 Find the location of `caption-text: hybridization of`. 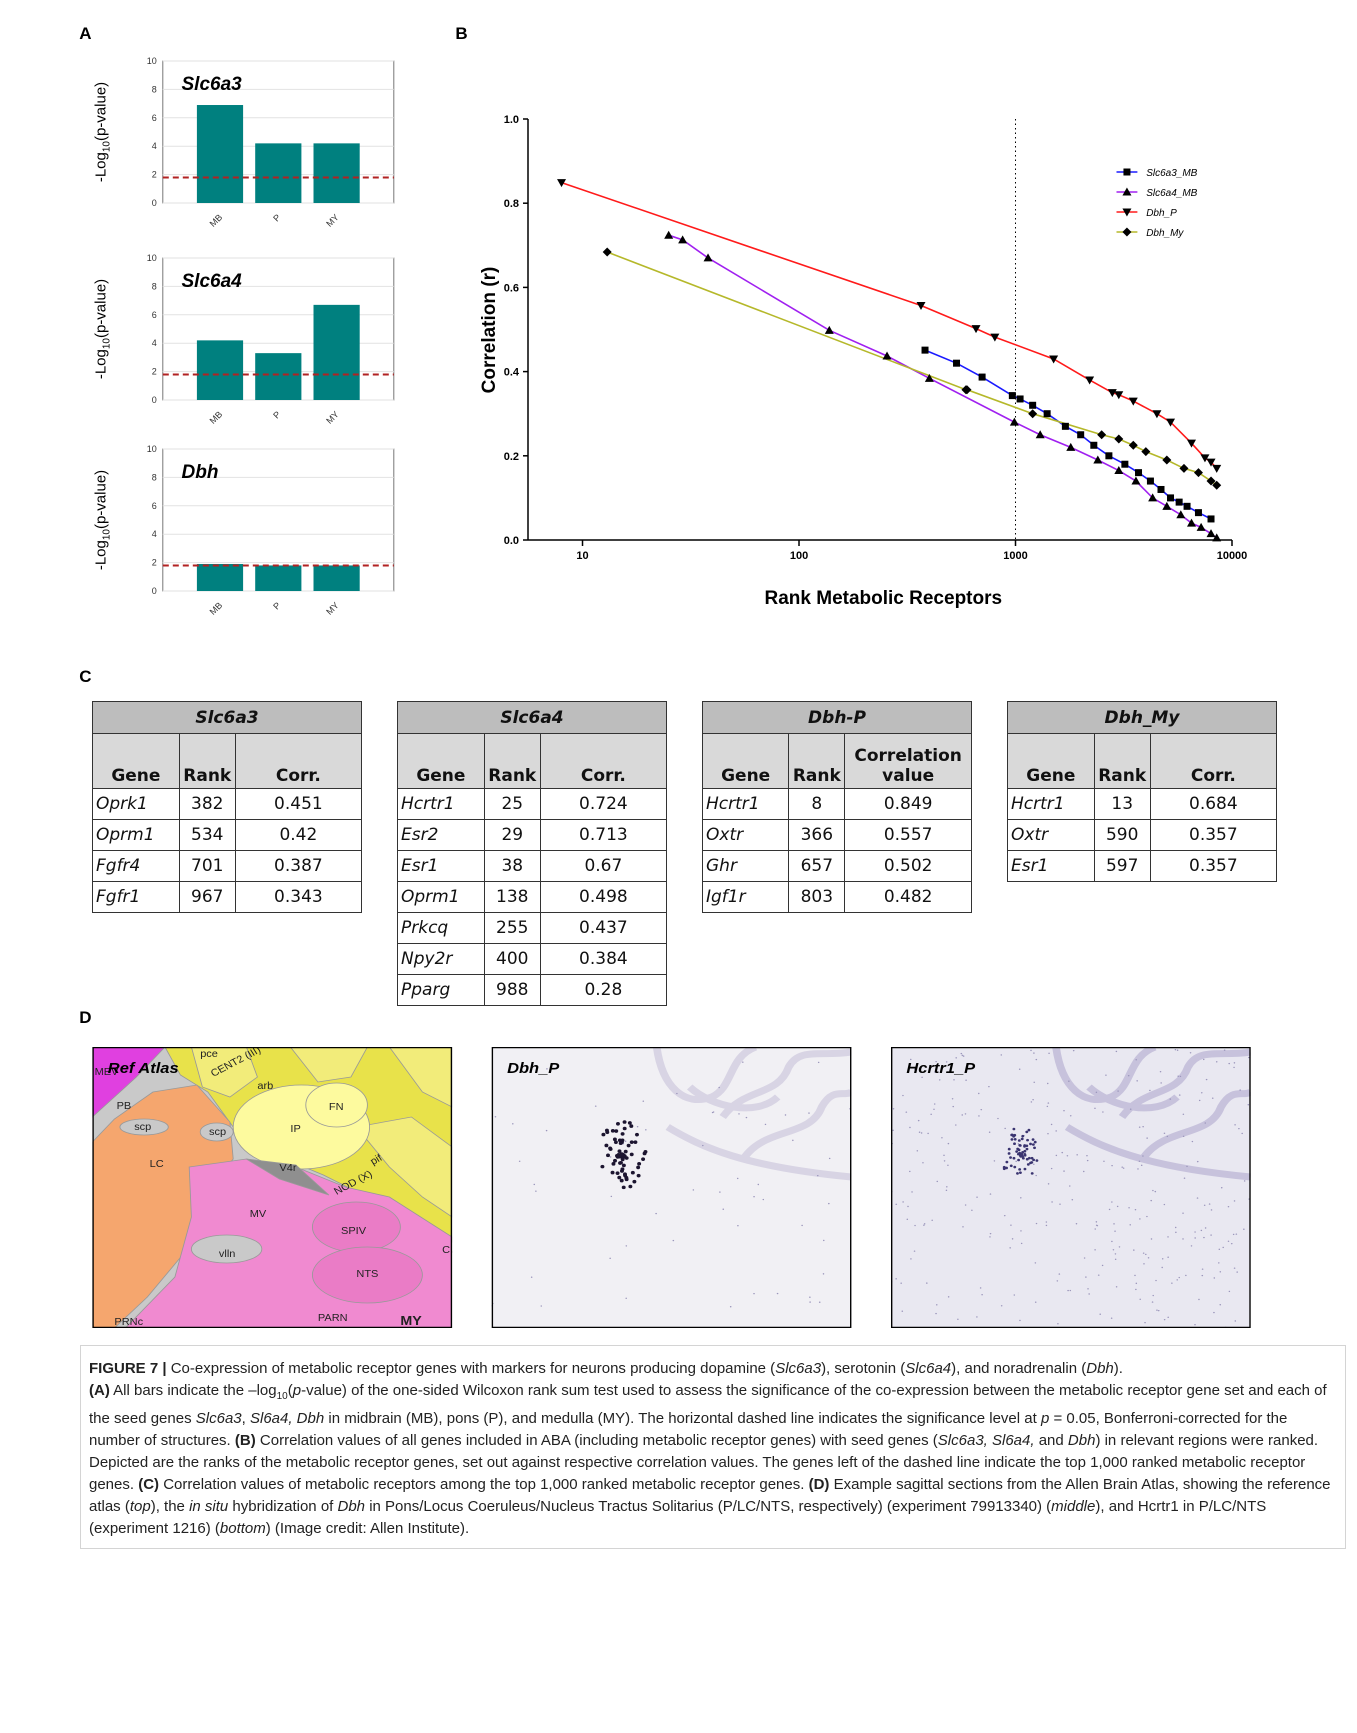

caption-text: hybridization of is located at coordinates (283, 1506).